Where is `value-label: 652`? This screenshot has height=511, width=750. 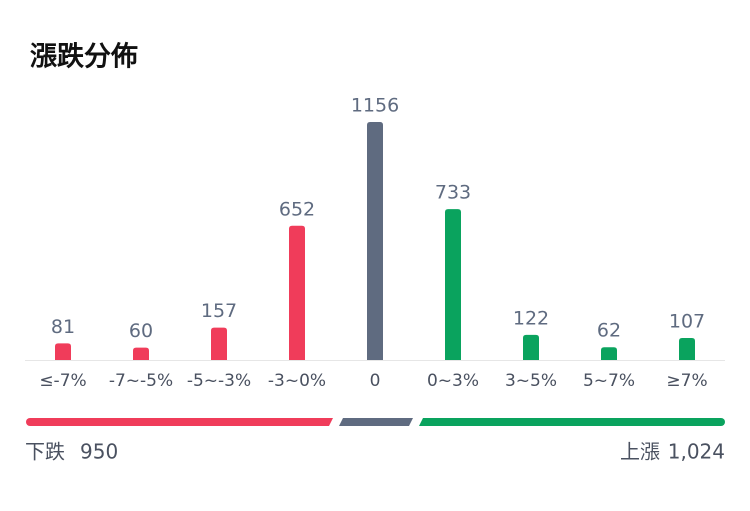 value-label: 652 is located at coordinates (297, 209).